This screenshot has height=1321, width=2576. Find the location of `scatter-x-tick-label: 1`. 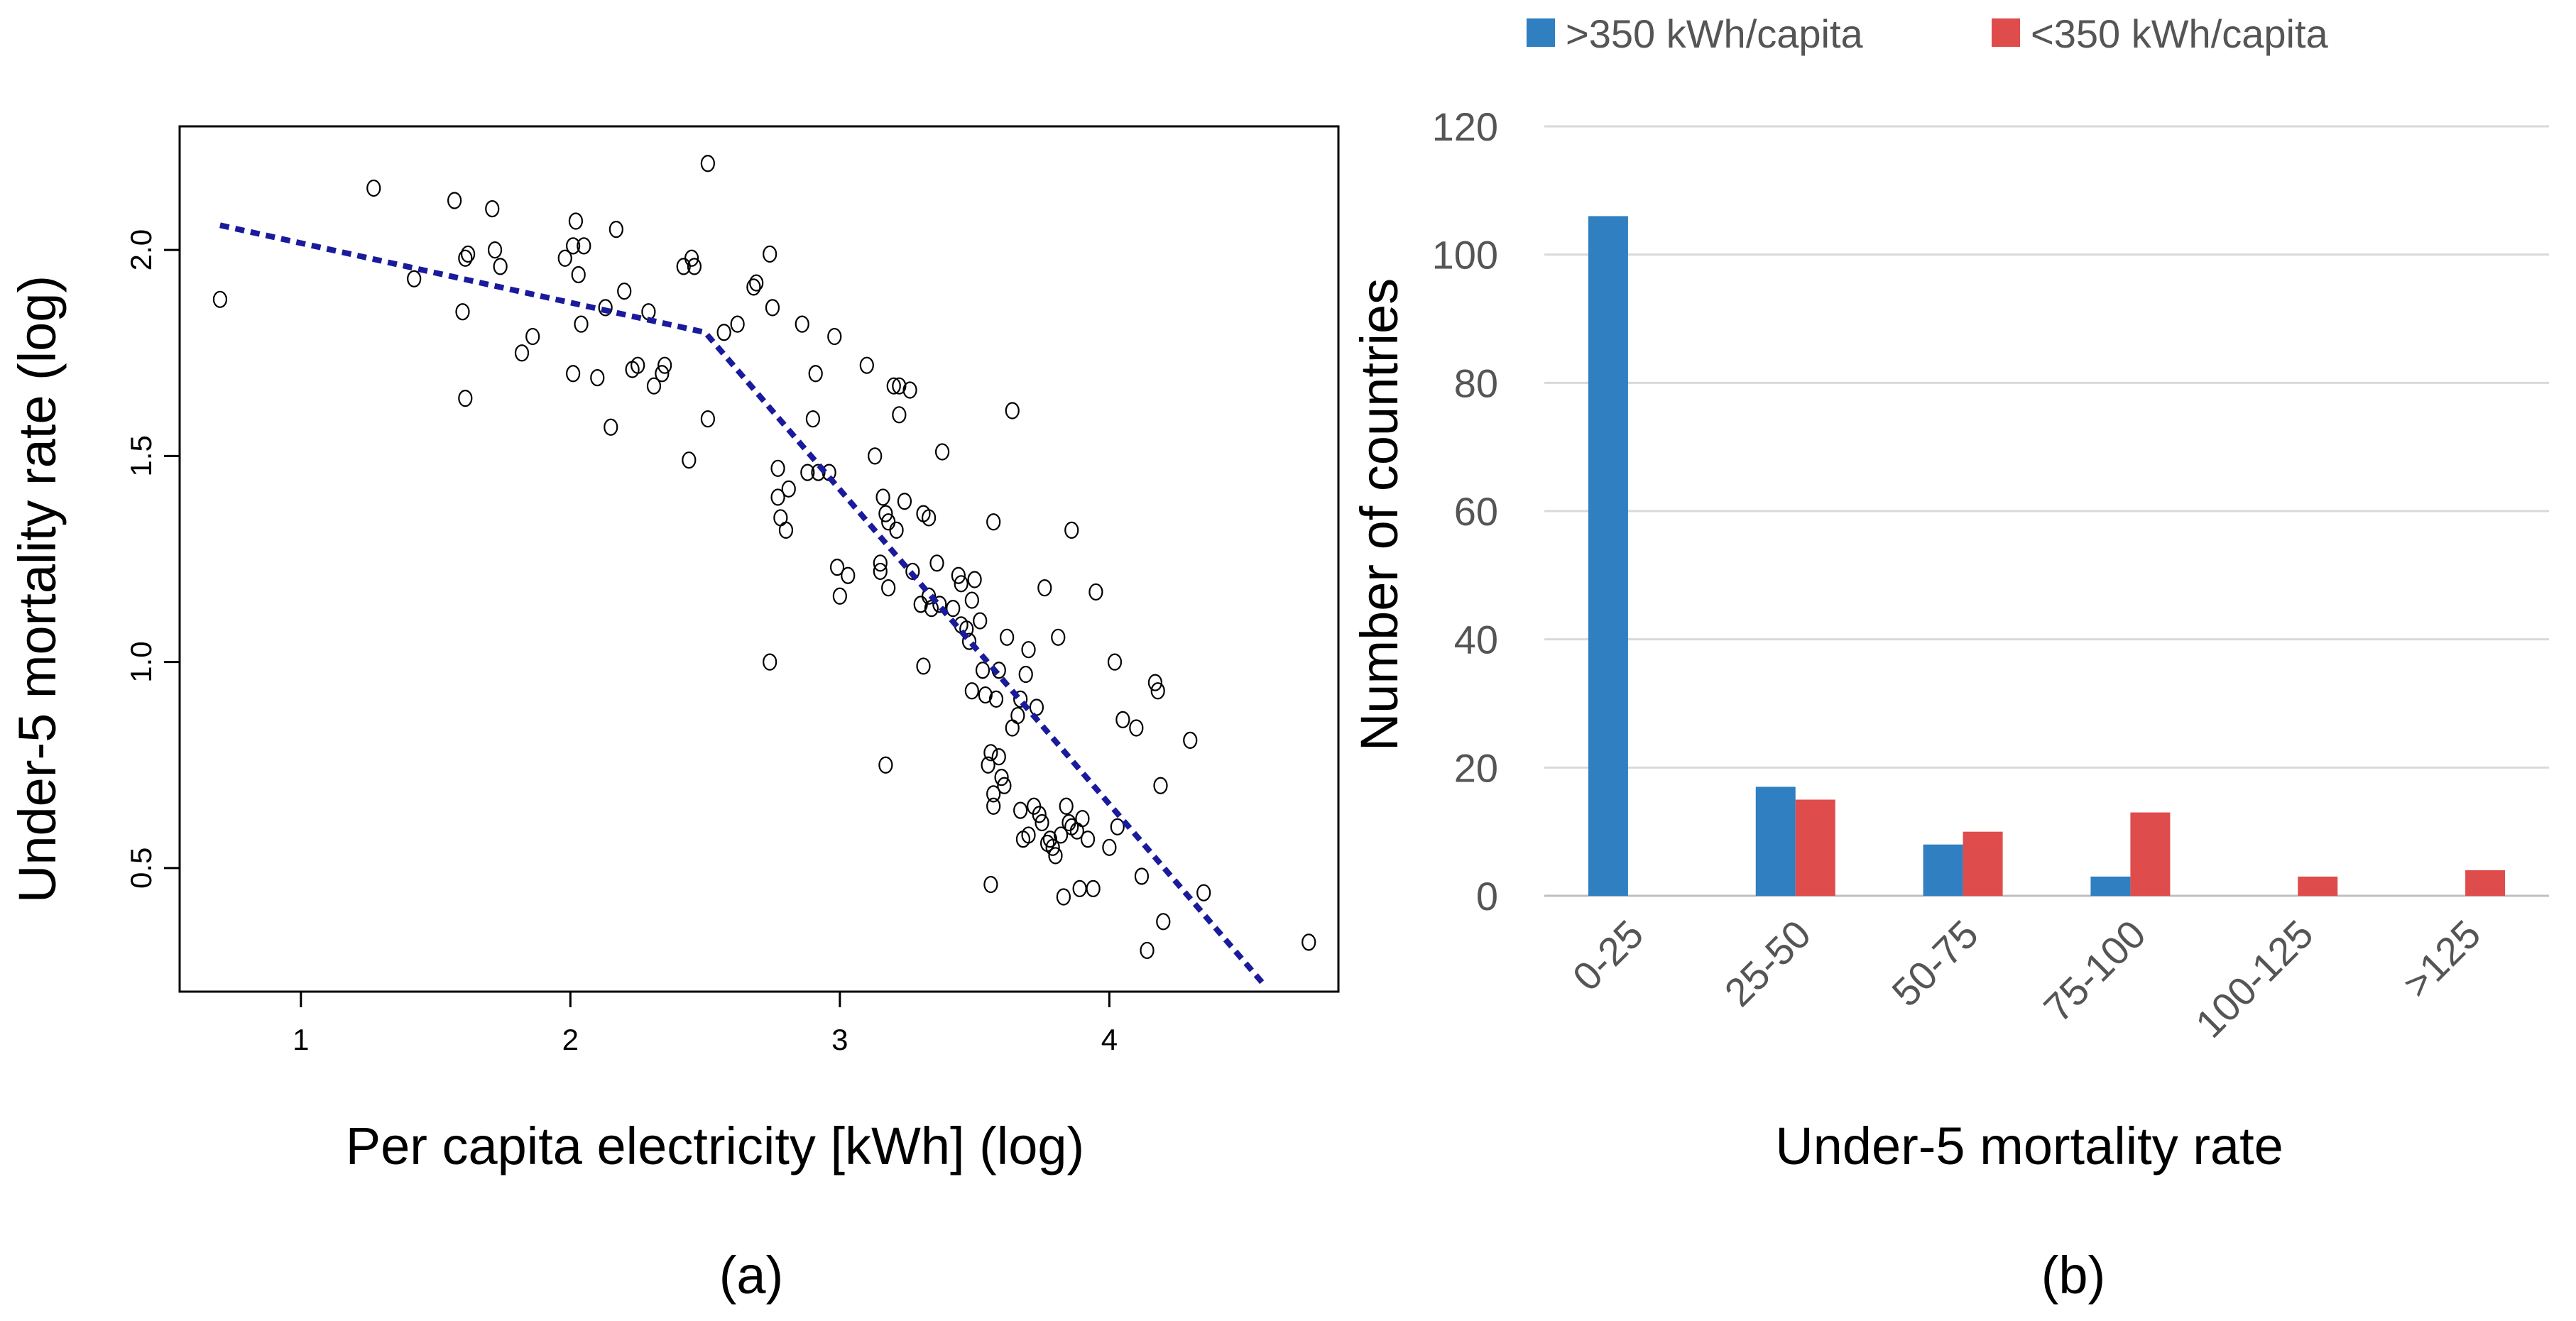

scatter-x-tick-label: 1 is located at coordinates (301, 1039).